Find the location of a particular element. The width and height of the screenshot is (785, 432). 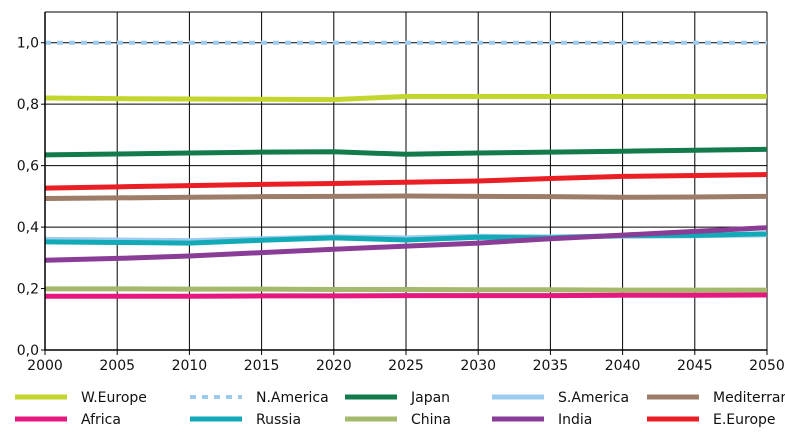

y-tick-label: 0,8 is located at coordinates (28, 105).